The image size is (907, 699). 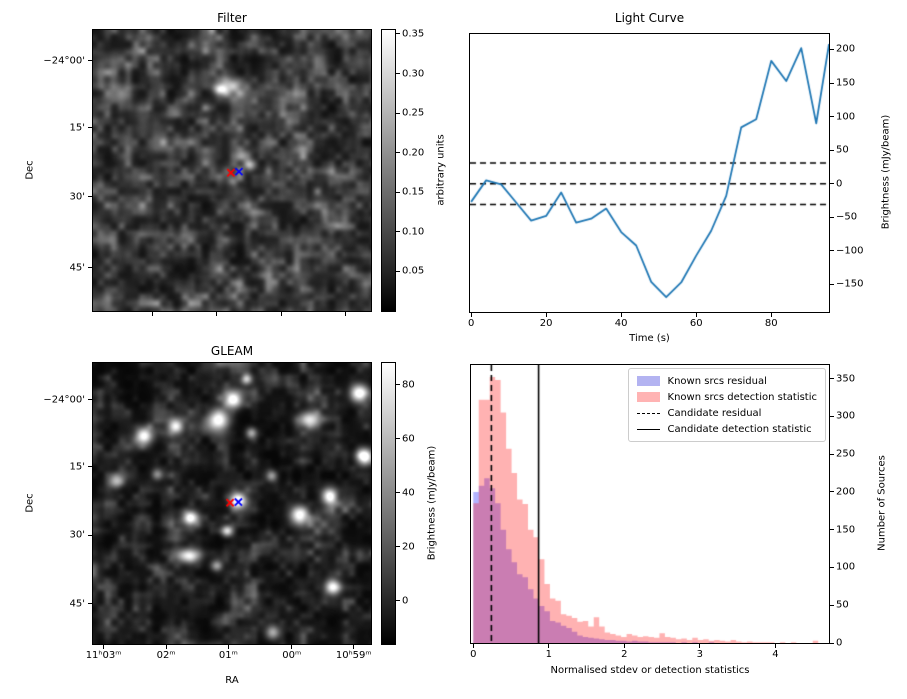 I want to click on gleam-colorbar-label: Brightness (mJy/beam), so click(x=432, y=503).